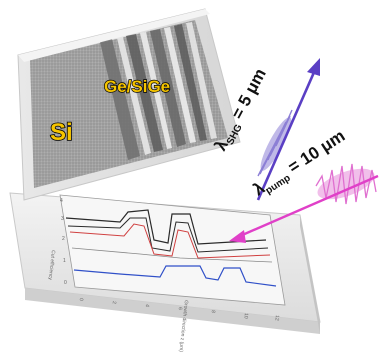  Describe the element at coordinates (170, 241) in the screenshot. I see `curve-red` at that location.